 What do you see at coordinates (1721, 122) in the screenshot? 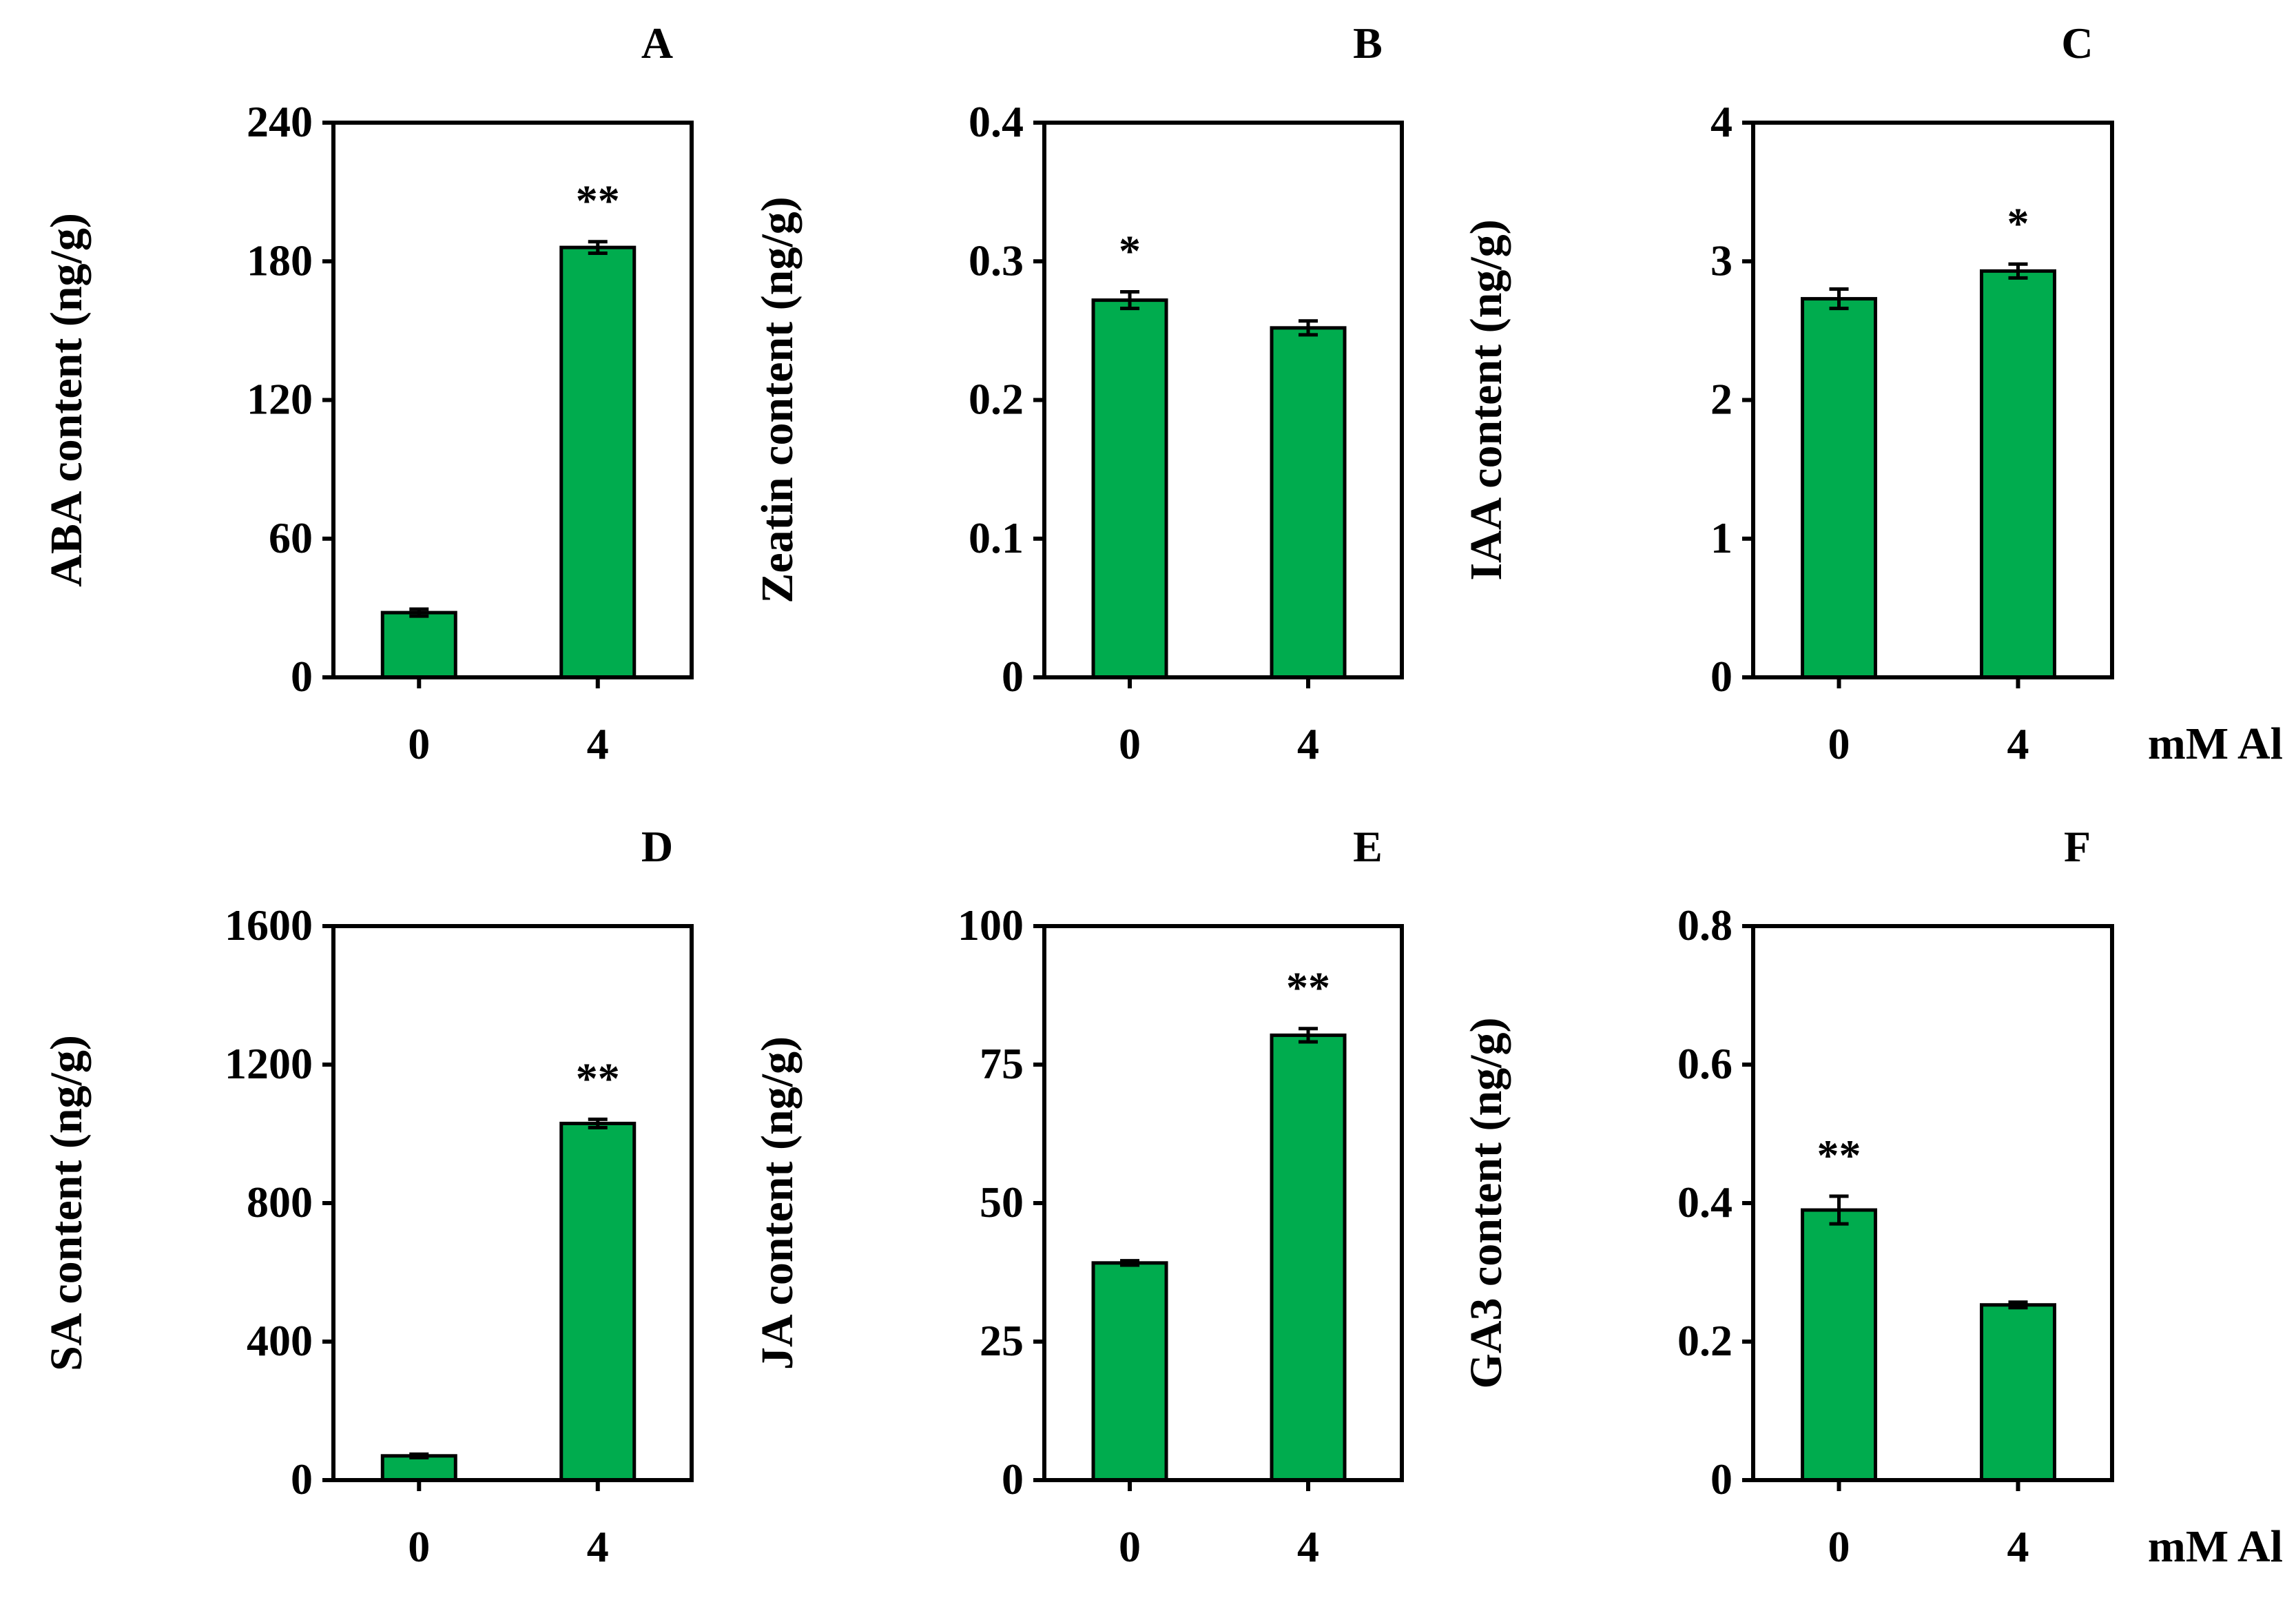
I see `y-tick-label: 4` at bounding box center [1721, 122].